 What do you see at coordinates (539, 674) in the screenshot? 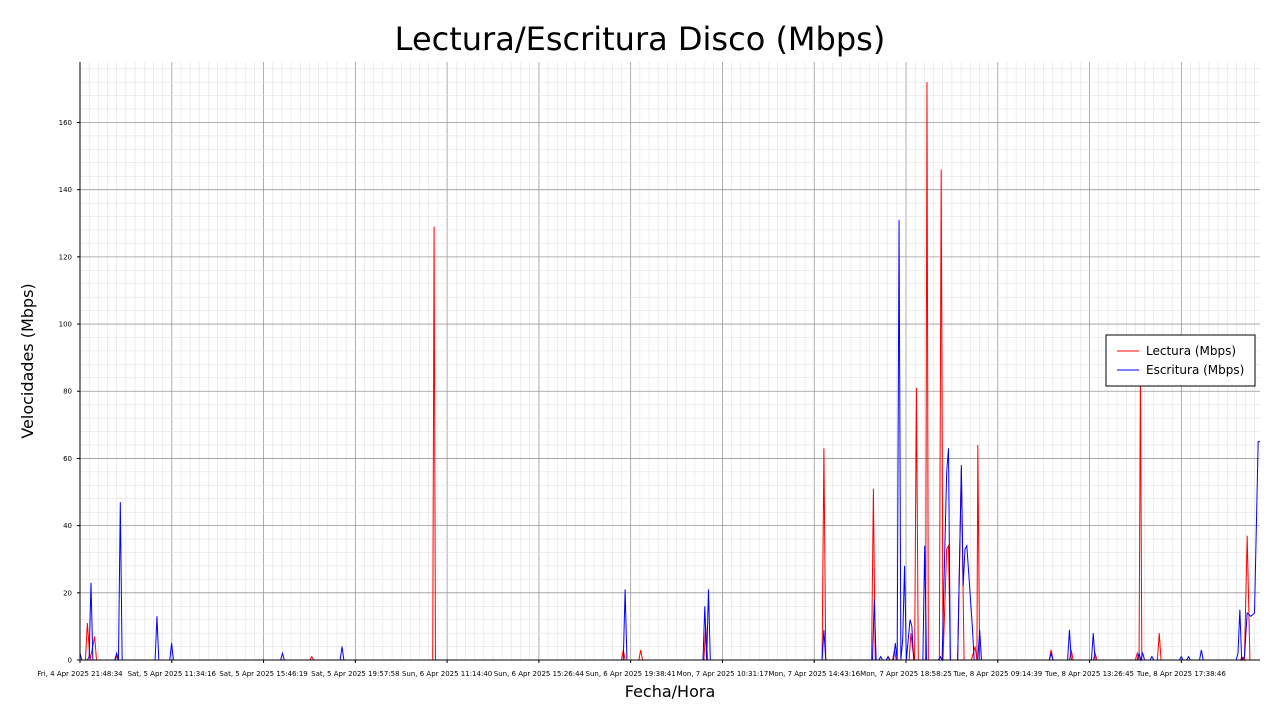
I see `x-tick-label: Sun, 6 Apr 2025 15:26:44` at bounding box center [539, 674].